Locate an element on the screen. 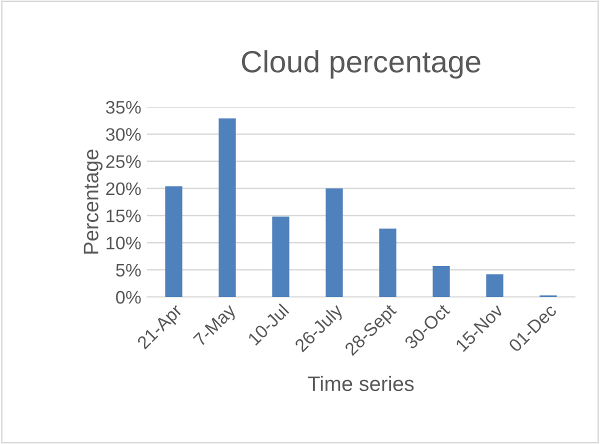  y-tick-label: 20% is located at coordinates (123, 189).